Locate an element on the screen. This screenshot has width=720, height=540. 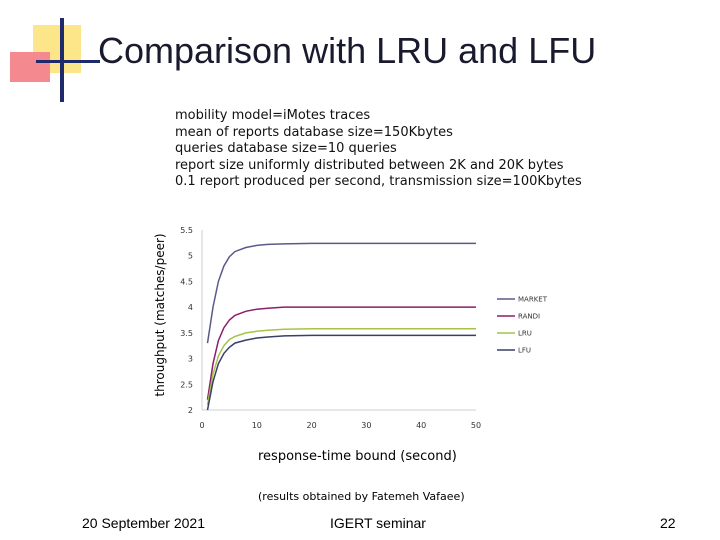
y-tick-label: 4.5 is located at coordinates (186, 281).